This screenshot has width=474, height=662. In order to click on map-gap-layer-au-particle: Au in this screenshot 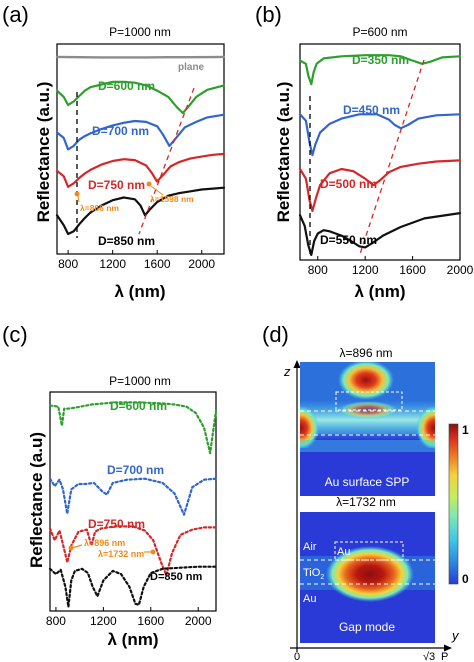, I will do `click(343, 552)`.